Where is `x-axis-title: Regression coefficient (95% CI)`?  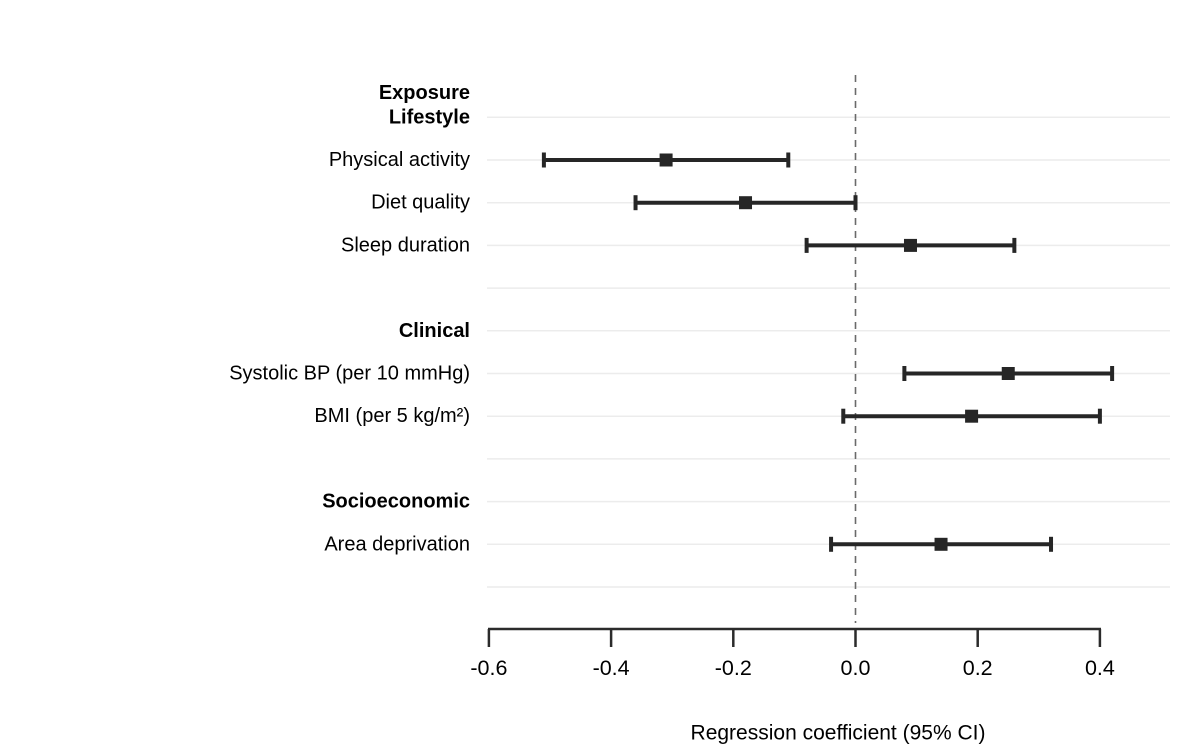 x-axis-title: Regression coefficient (95% CI) is located at coordinates (838, 733).